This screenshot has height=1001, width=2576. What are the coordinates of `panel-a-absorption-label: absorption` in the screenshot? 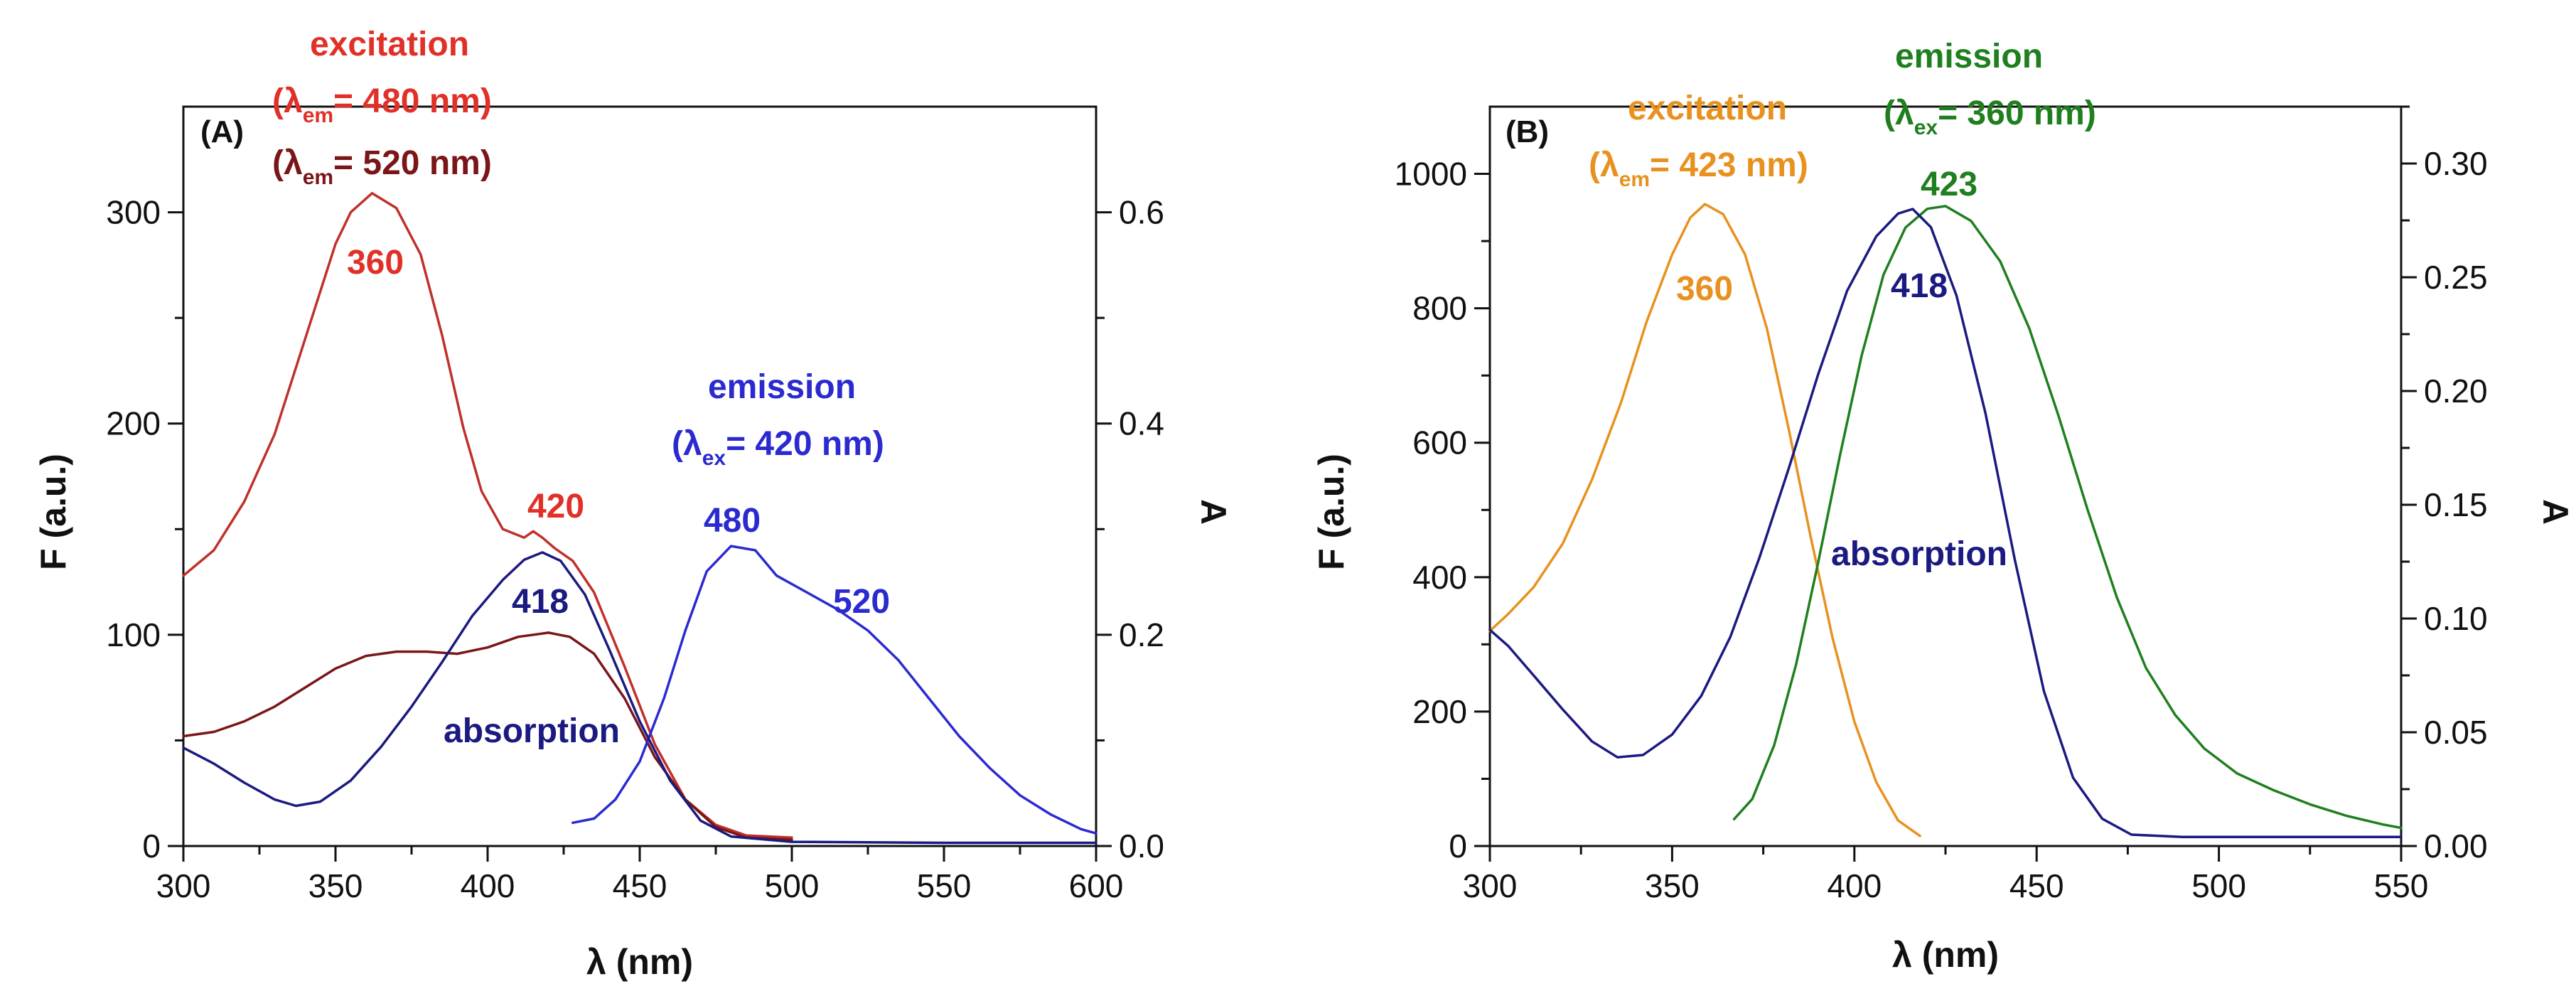 It's located at (532, 731).